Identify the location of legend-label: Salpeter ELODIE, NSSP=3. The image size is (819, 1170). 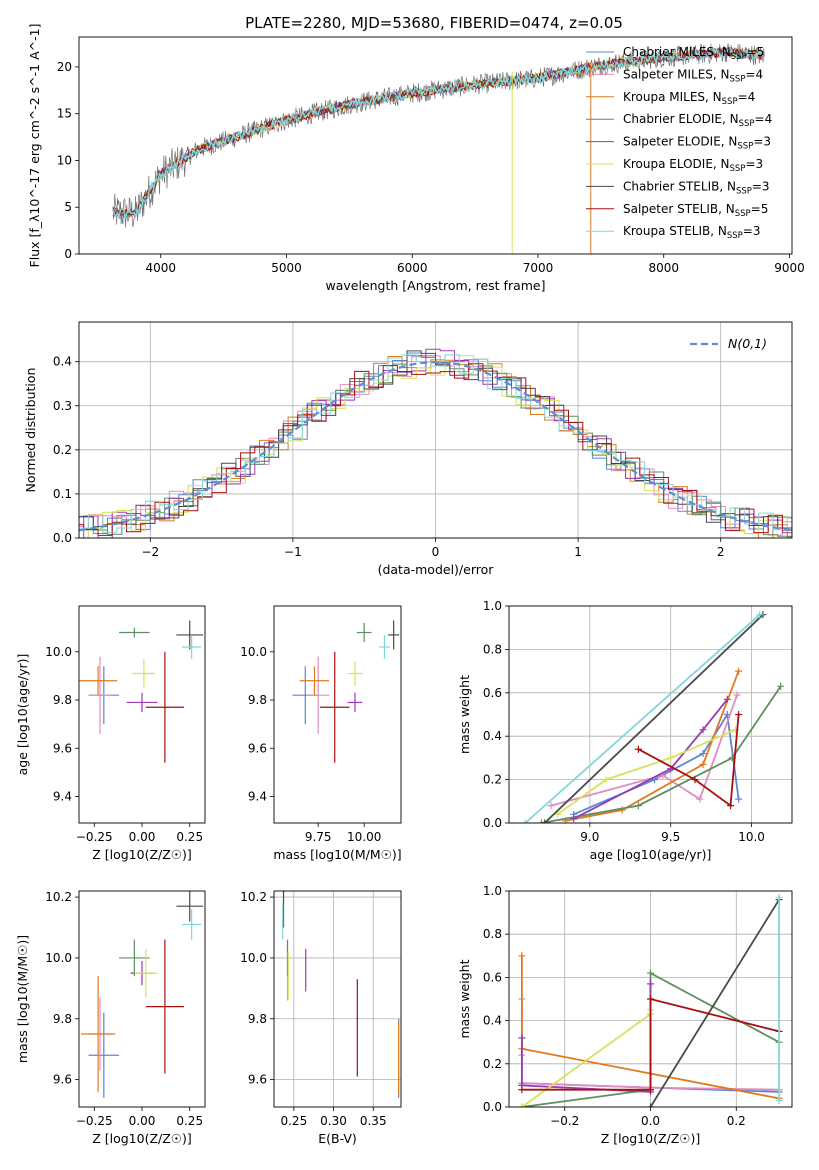
(697, 143).